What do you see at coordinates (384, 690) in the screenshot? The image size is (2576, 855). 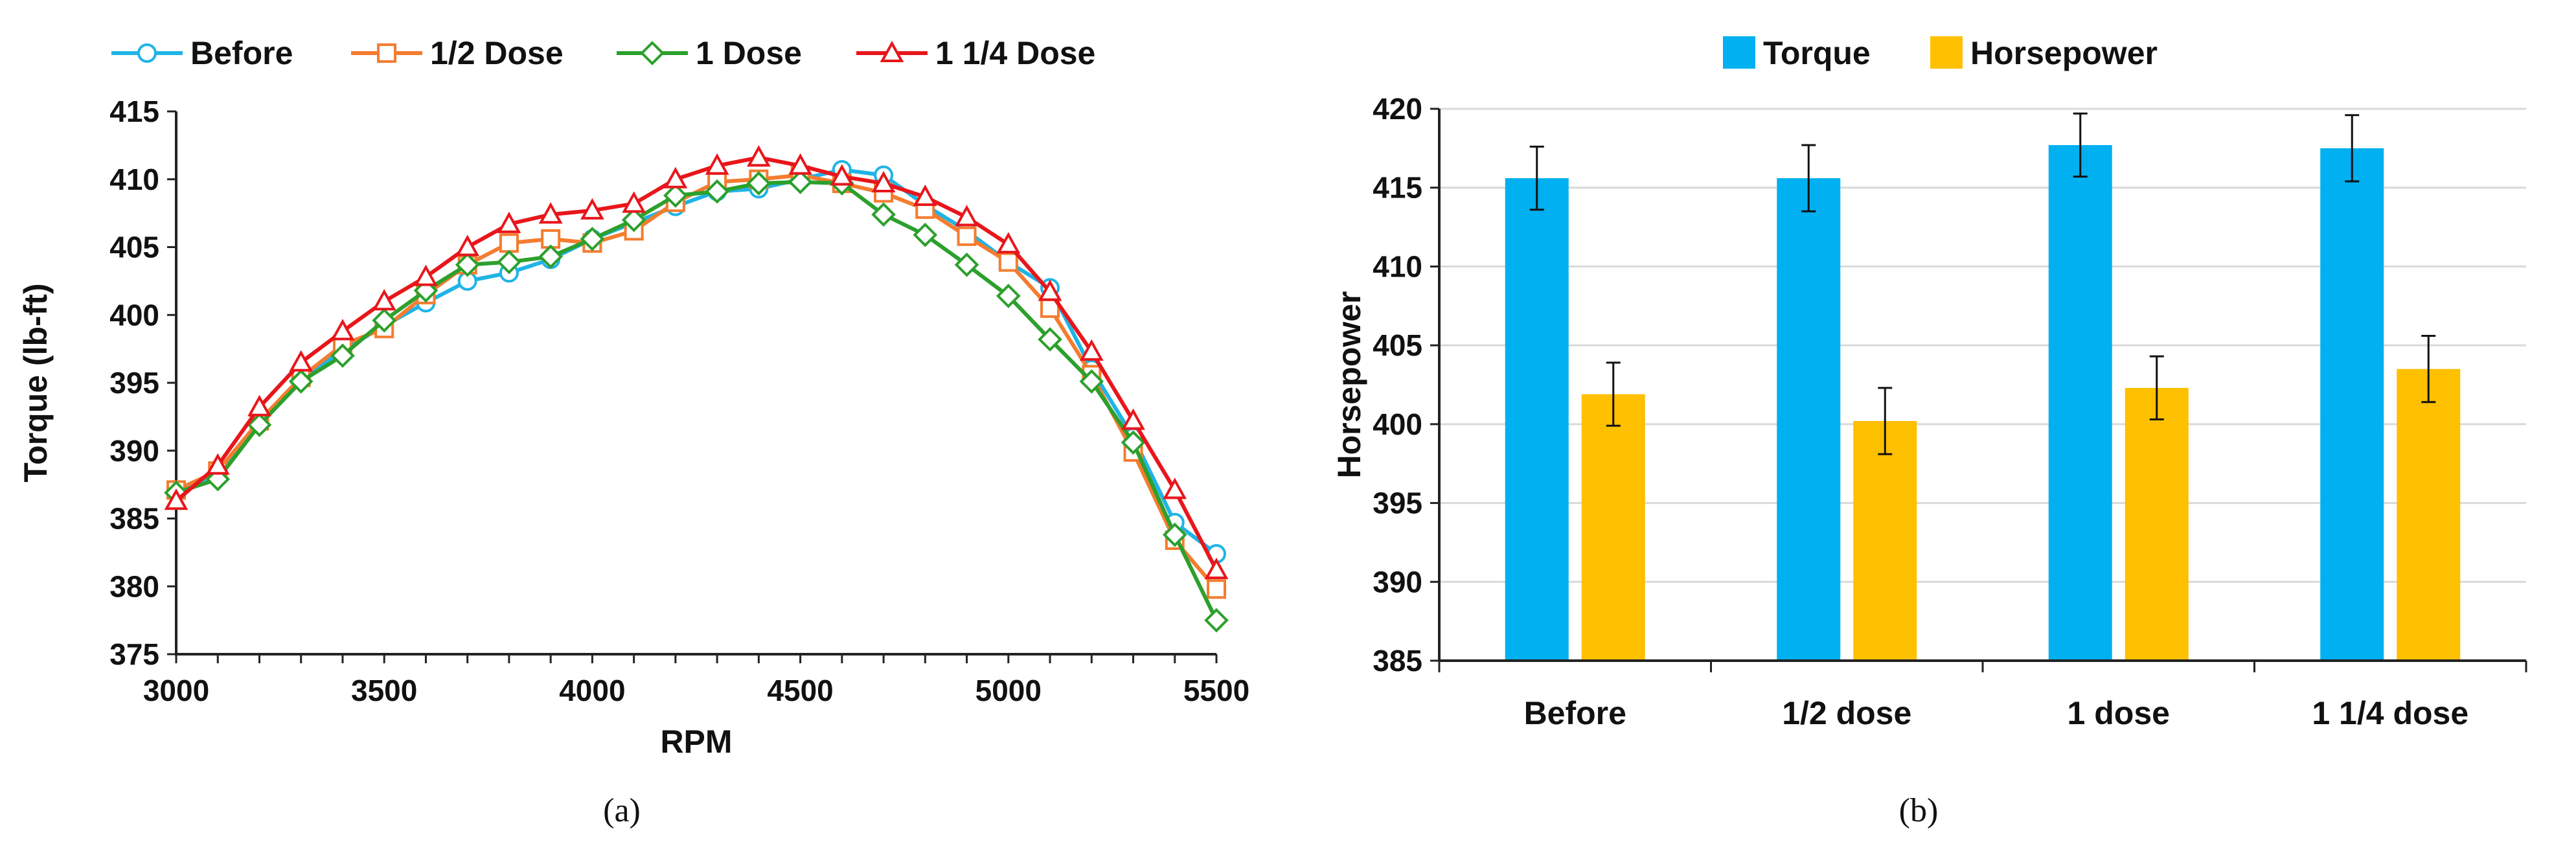 I see `x-tick-label: 3500` at bounding box center [384, 690].